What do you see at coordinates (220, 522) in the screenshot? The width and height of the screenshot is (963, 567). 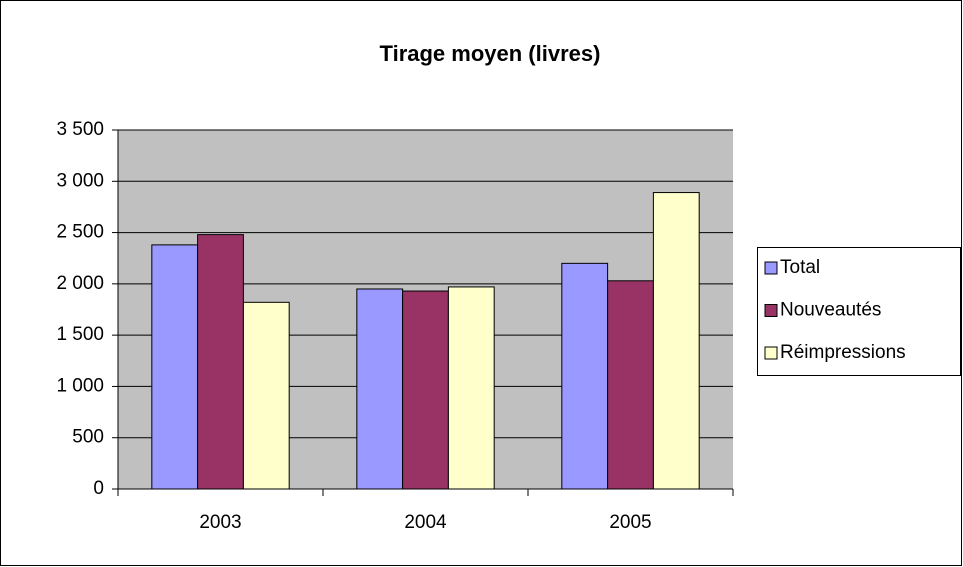 I see `x-tick-label: 2003` at bounding box center [220, 522].